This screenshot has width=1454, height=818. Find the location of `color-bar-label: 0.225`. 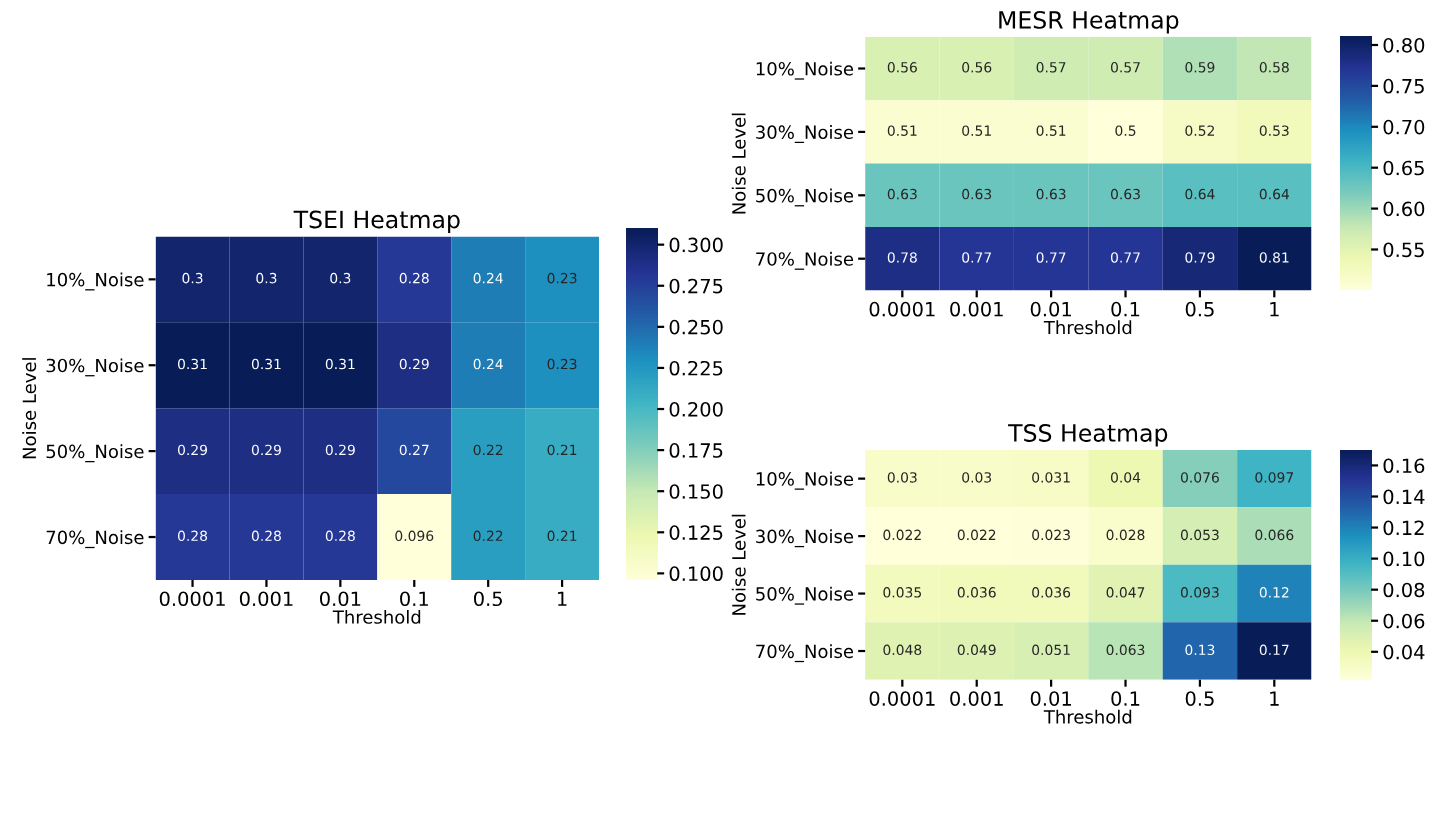

color-bar-label: 0.225 is located at coordinates (696, 368).